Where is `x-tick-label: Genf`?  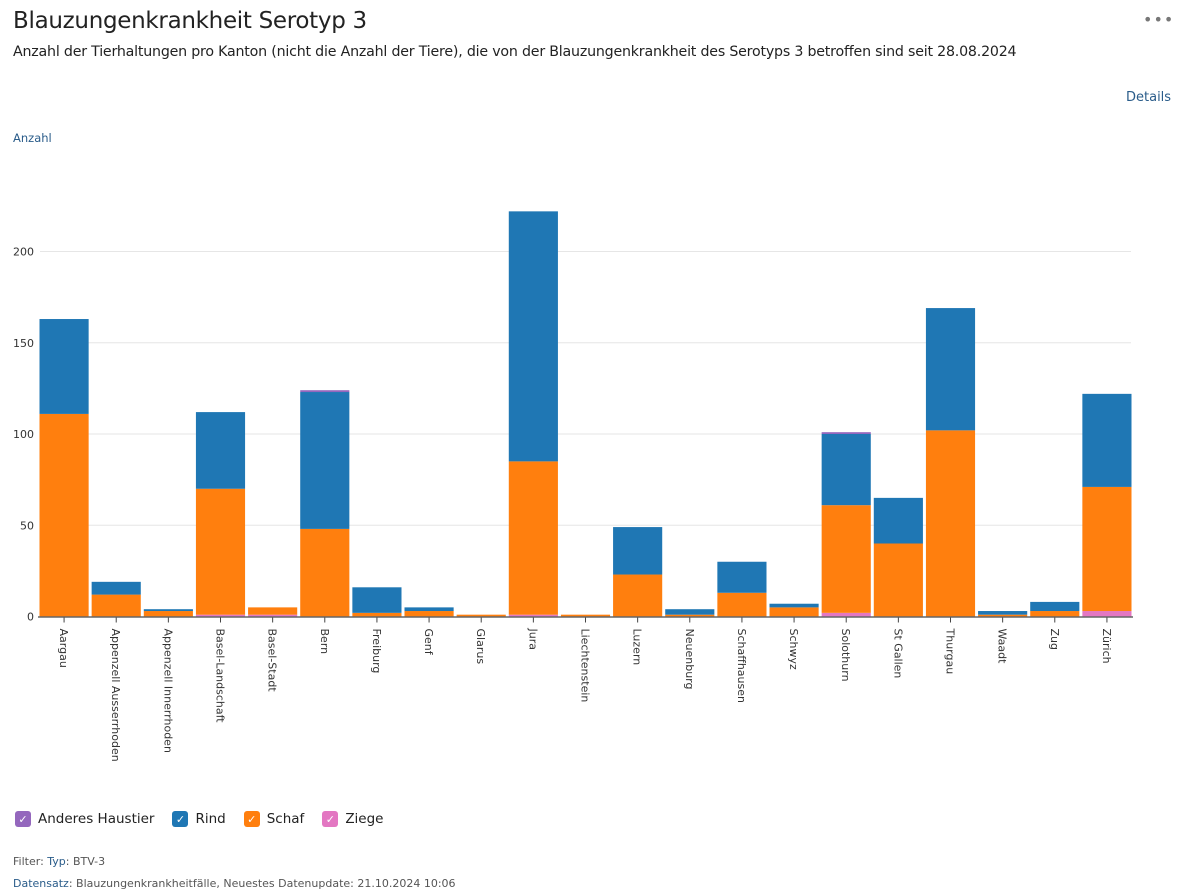
x-tick-label: Genf is located at coordinates (428, 642).